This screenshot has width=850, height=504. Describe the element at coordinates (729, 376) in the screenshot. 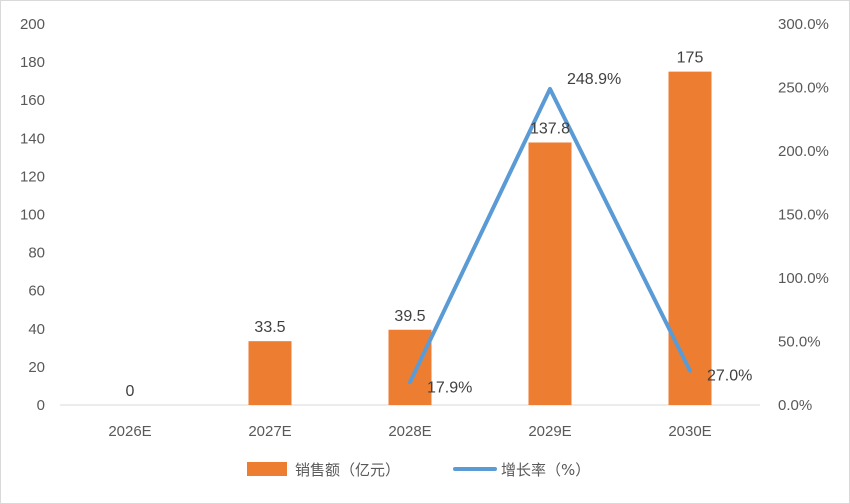

I see `line-data-label: 27.0%` at that location.